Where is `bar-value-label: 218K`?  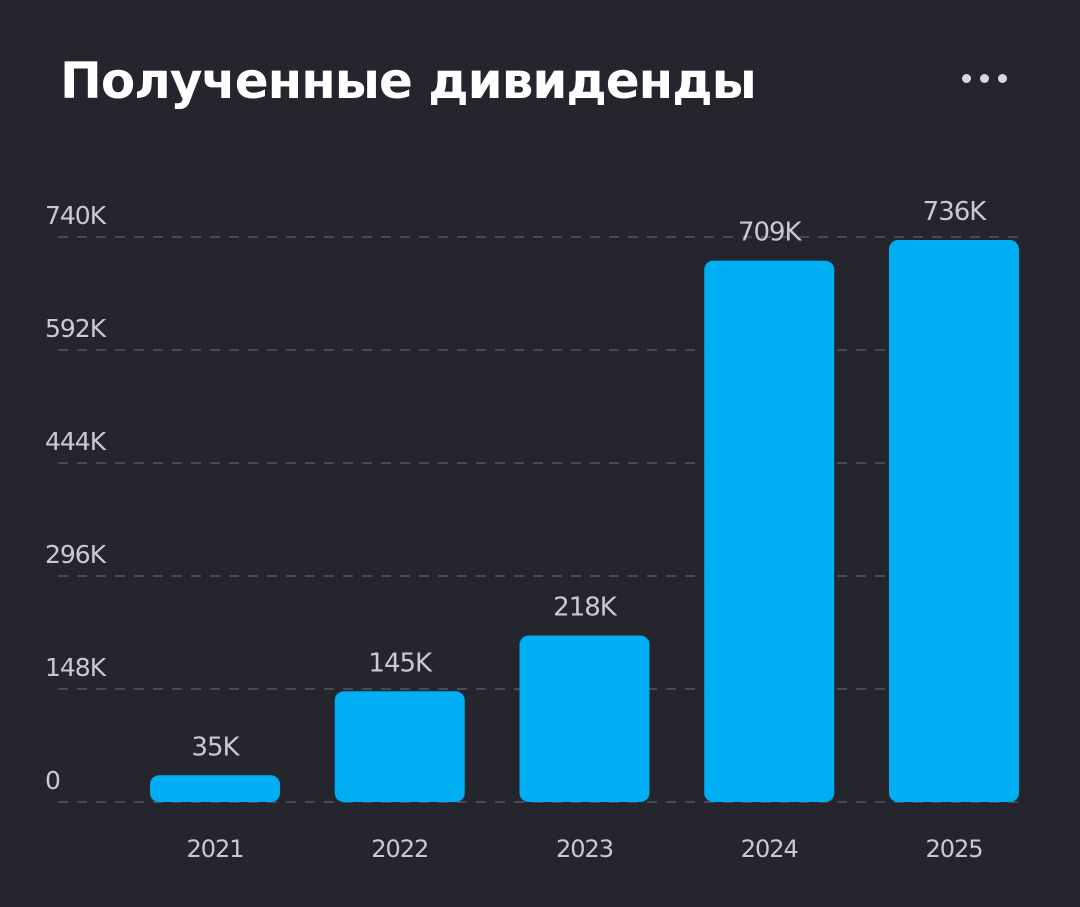 bar-value-label: 218K is located at coordinates (585, 608).